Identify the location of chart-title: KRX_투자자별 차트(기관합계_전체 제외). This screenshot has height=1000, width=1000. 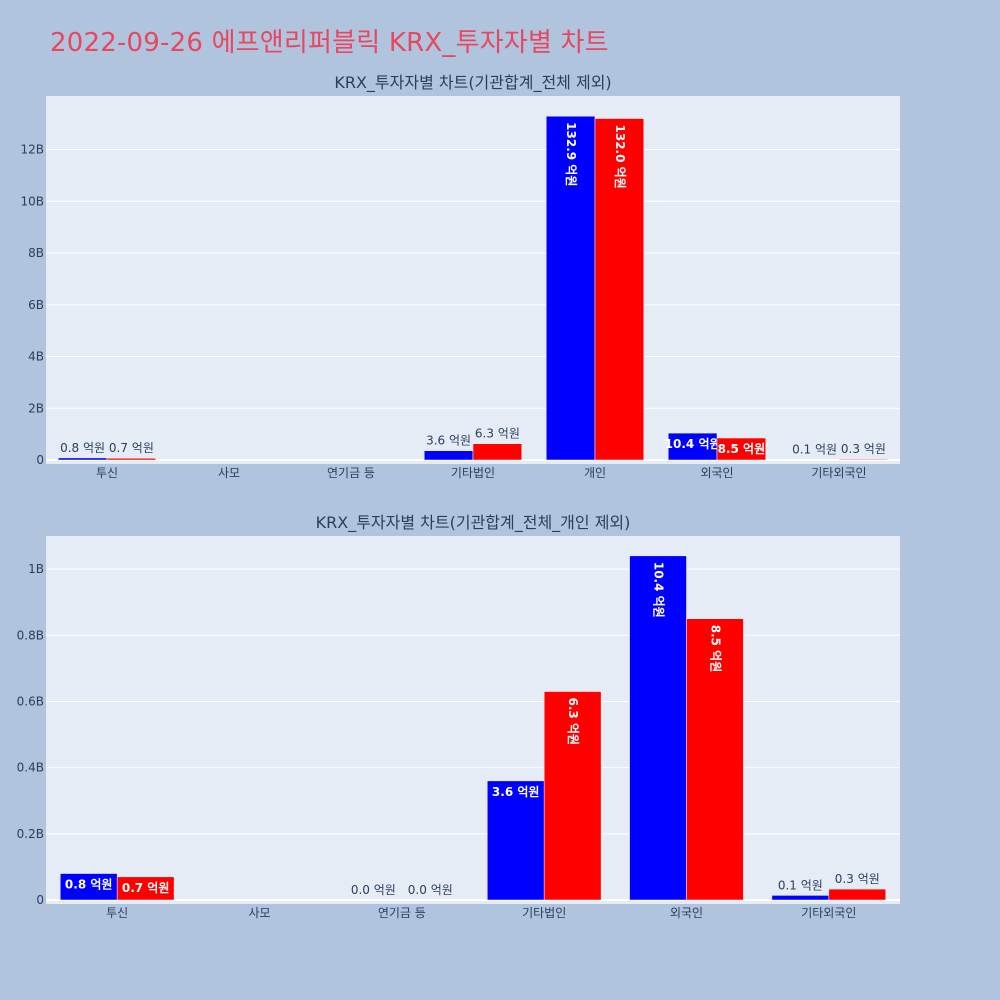
(472, 83).